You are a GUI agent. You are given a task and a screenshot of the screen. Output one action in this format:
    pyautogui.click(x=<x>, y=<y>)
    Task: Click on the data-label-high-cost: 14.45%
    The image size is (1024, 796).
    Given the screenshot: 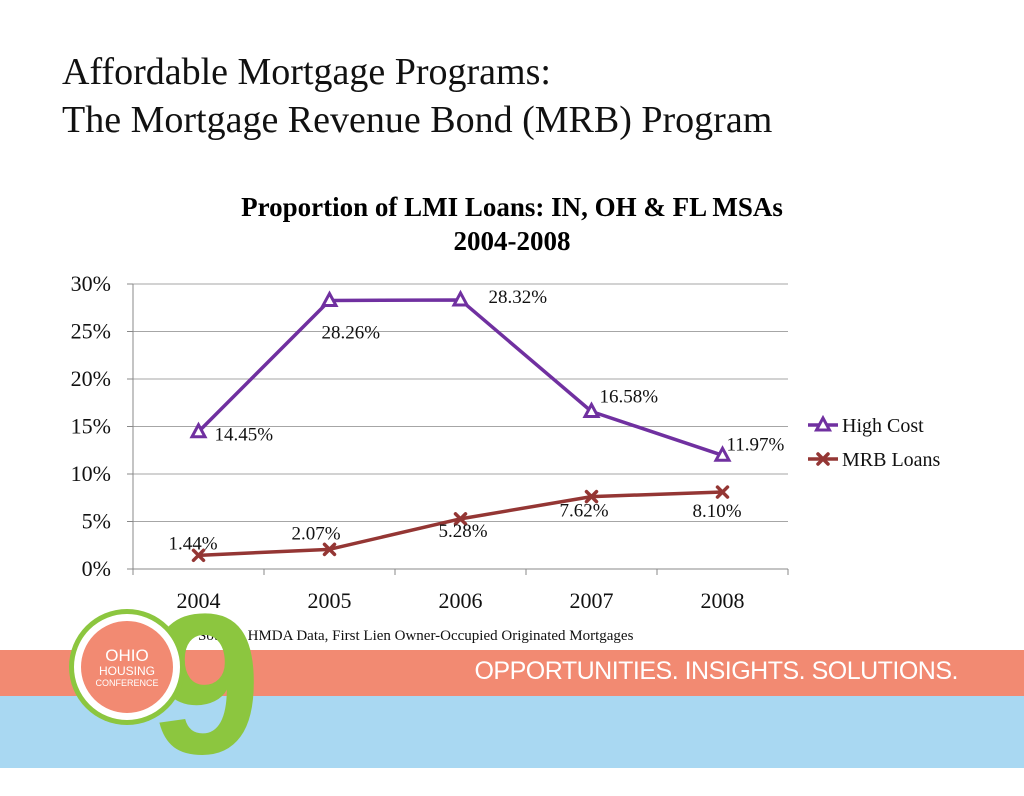 What is the action you would take?
    pyautogui.click(x=244, y=435)
    